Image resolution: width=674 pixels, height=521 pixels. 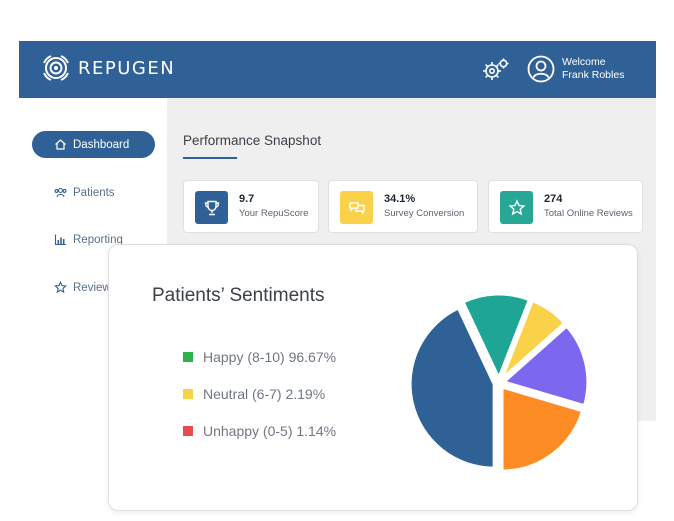 I want to click on chat-bubbles-icon, so click(x=356, y=208).